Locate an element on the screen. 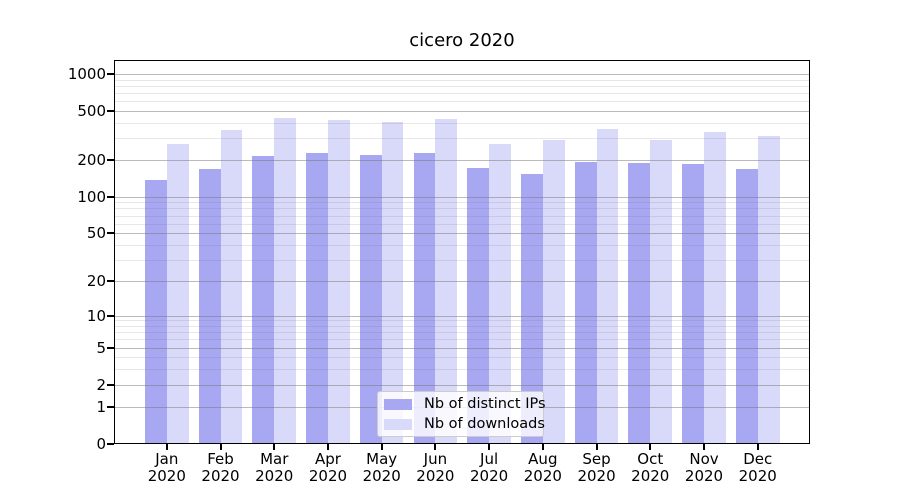  legend-swatch-downloads is located at coordinates (398, 424).